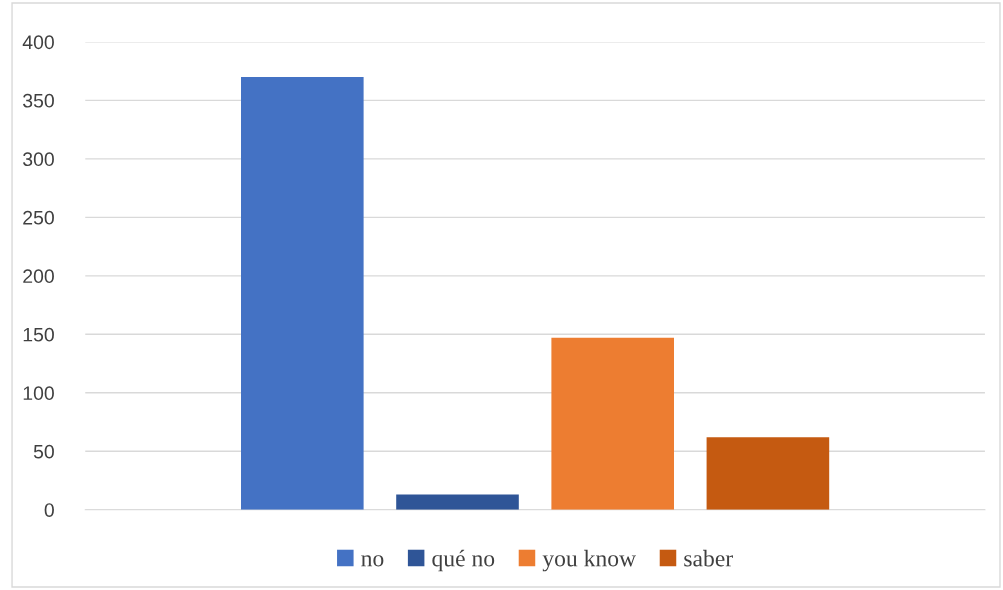 This screenshot has height=590, width=1003. Describe the element at coordinates (38, 42) in the screenshot. I see `y-tick-label: 400` at that location.